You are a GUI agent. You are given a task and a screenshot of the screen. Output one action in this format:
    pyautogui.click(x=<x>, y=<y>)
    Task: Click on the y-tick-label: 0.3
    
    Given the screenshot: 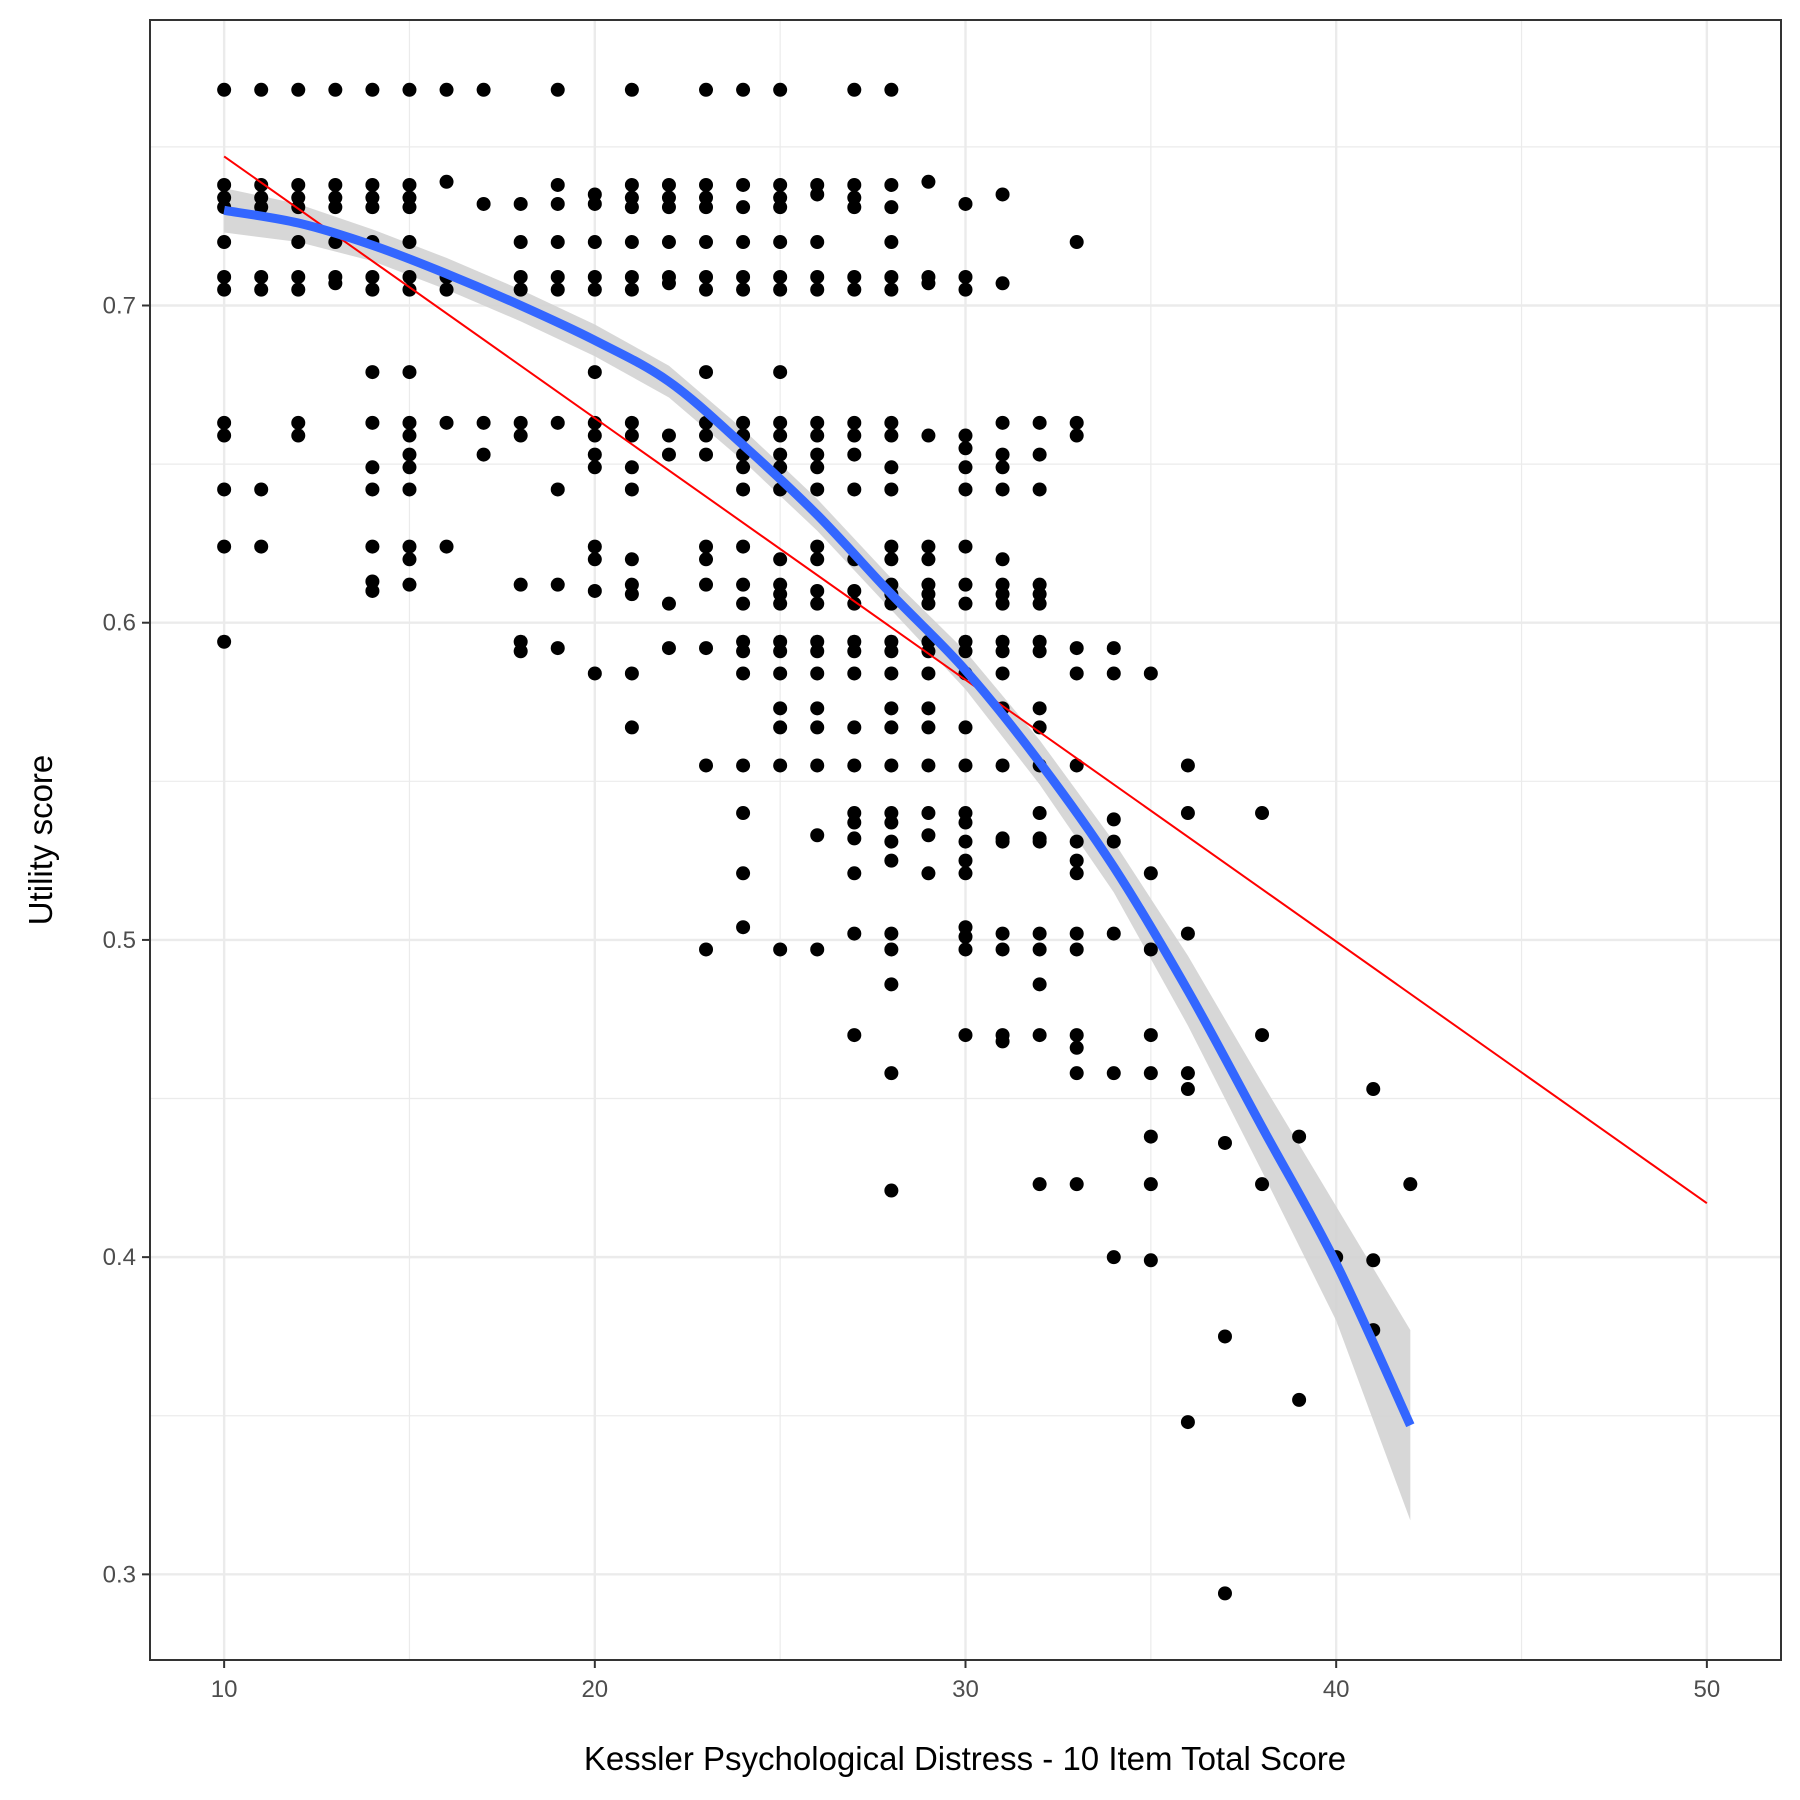 What is the action you would take?
    pyautogui.click(x=119, y=1574)
    